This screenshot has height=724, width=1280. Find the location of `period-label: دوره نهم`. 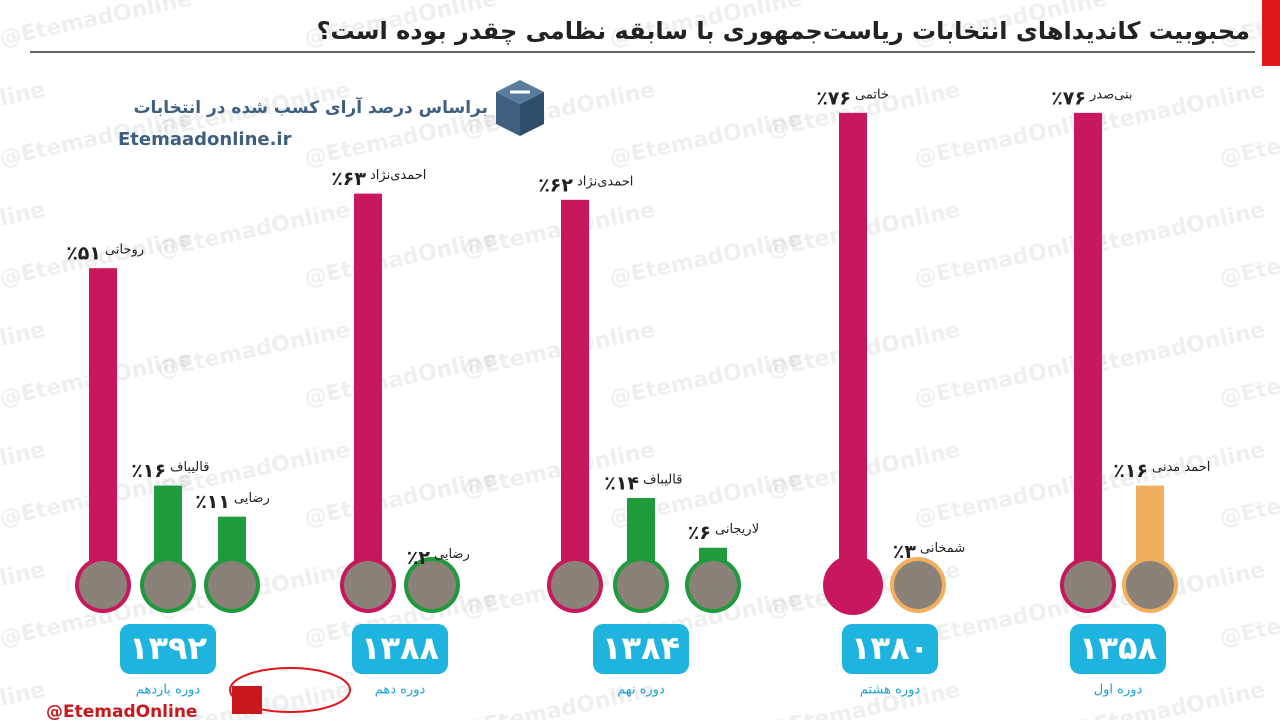

period-label: دوره نهم is located at coordinates (641, 690).